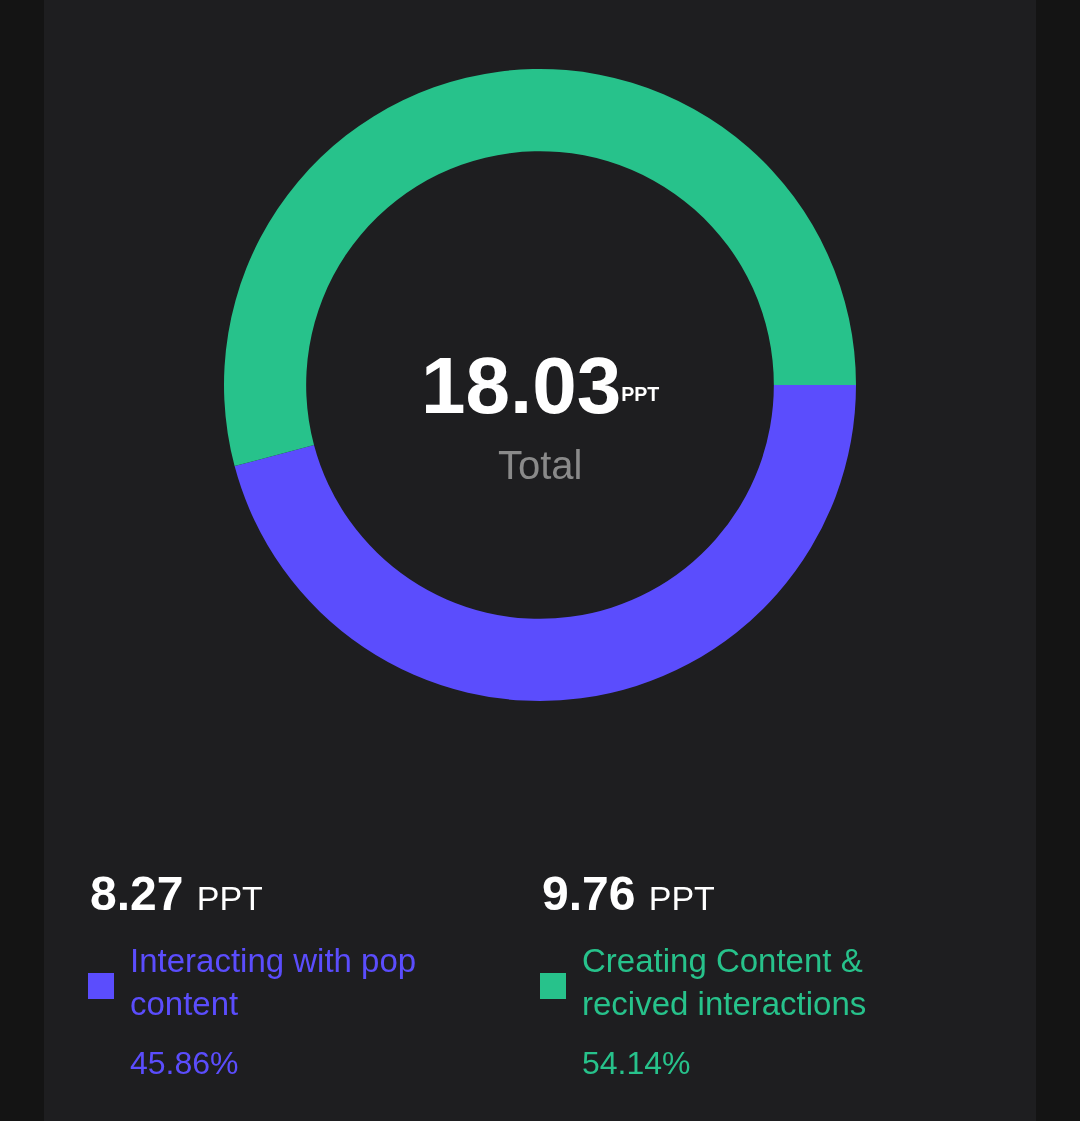 The width and height of the screenshot is (1080, 1121). What do you see at coordinates (176, 893) in the screenshot?
I see `data-label: 8.27 PPT` at bounding box center [176, 893].